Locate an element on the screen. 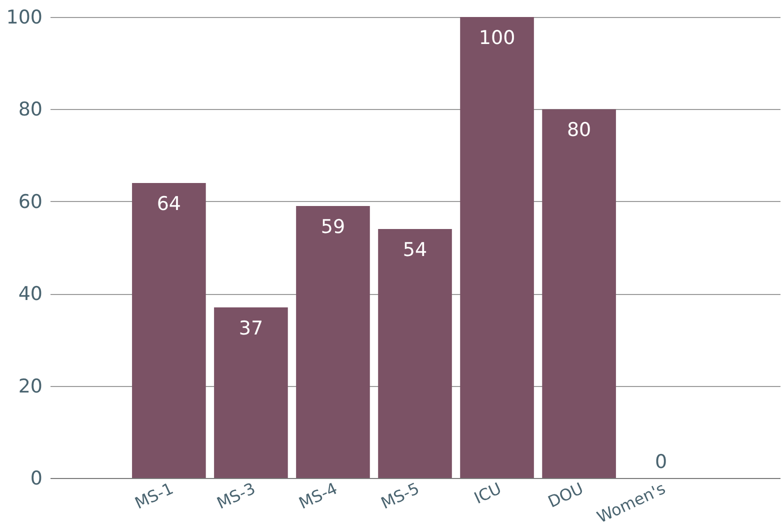 This screenshot has width=782, height=531. x-tick-label: MS-1 is located at coordinates (154, 495).